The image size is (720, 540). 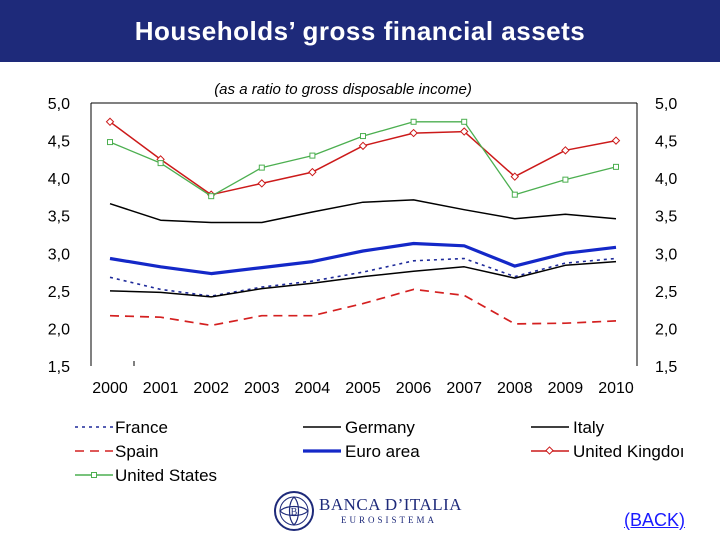 I want to click on back-link: (BACK), so click(x=655, y=520).